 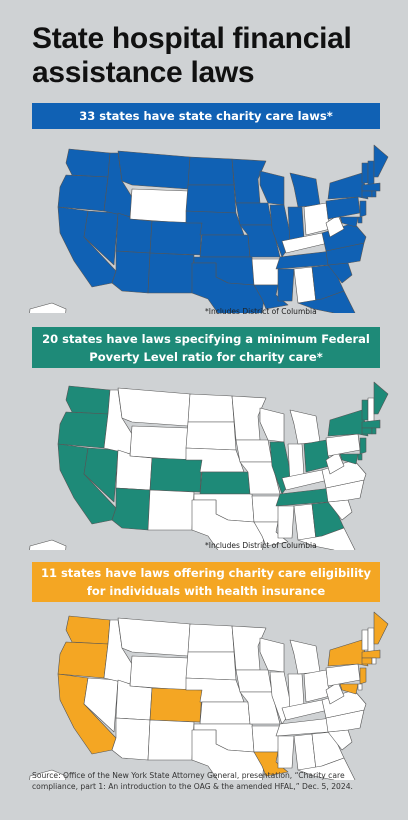 I want to click on state-oh, so click(x=317, y=219).